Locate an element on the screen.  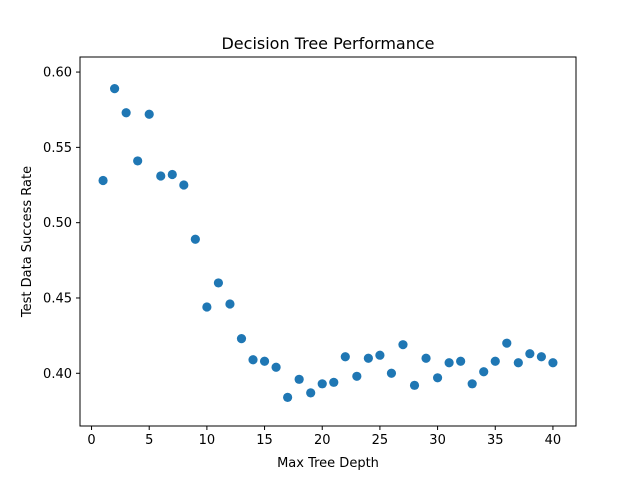
y-tick-label: 0.45 is located at coordinates (57, 298).